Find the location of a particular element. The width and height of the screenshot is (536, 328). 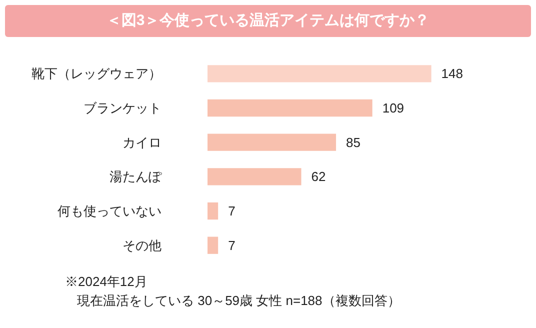

text: 現在温活をしている 30～59歳 女性 n=188（複数回答） is located at coordinates (238, 301).